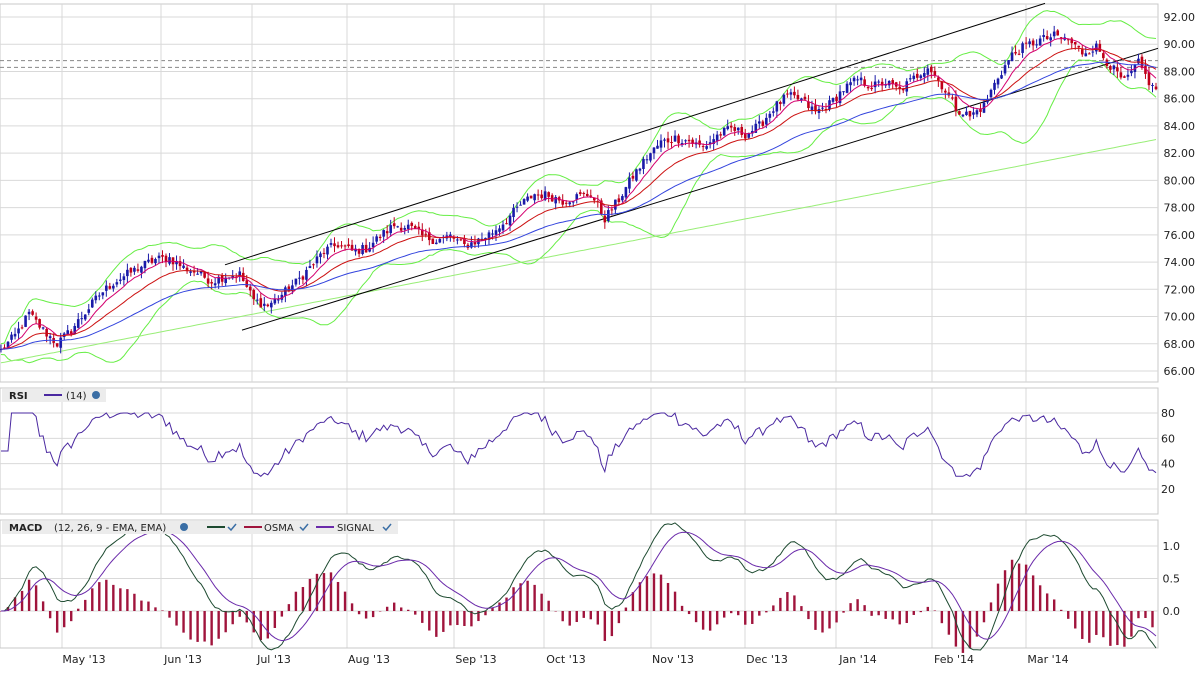  Describe the element at coordinates (1168, 464) in the screenshot. I see `rsi-tick-label: 40` at that location.